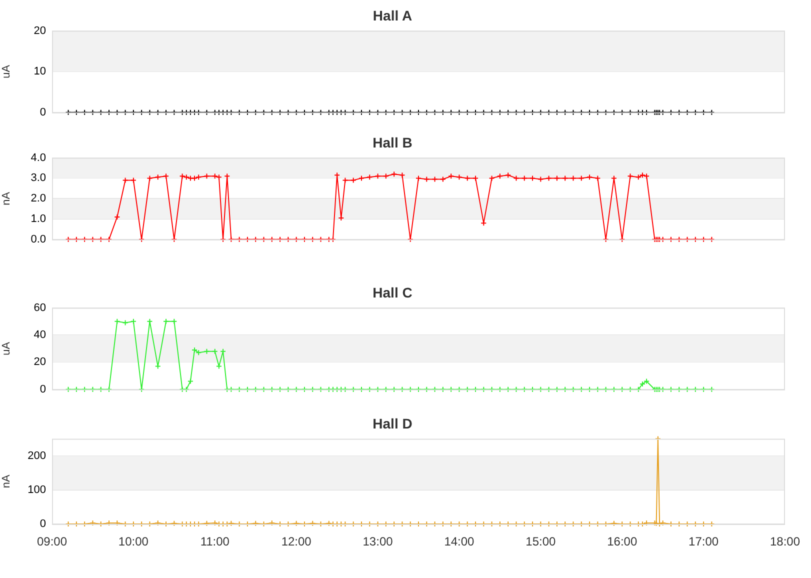 The image size is (811, 578). Describe the element at coordinates (52, 541) in the screenshot. I see `x-tick-label: 09:00` at that location.